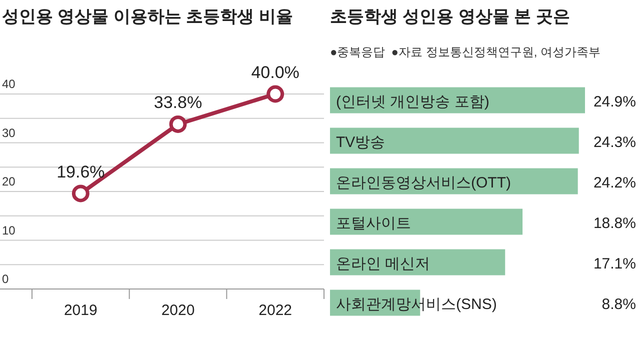  I want to click on y-tick-label: (인터넷 개인방송 포함), so click(413, 101).